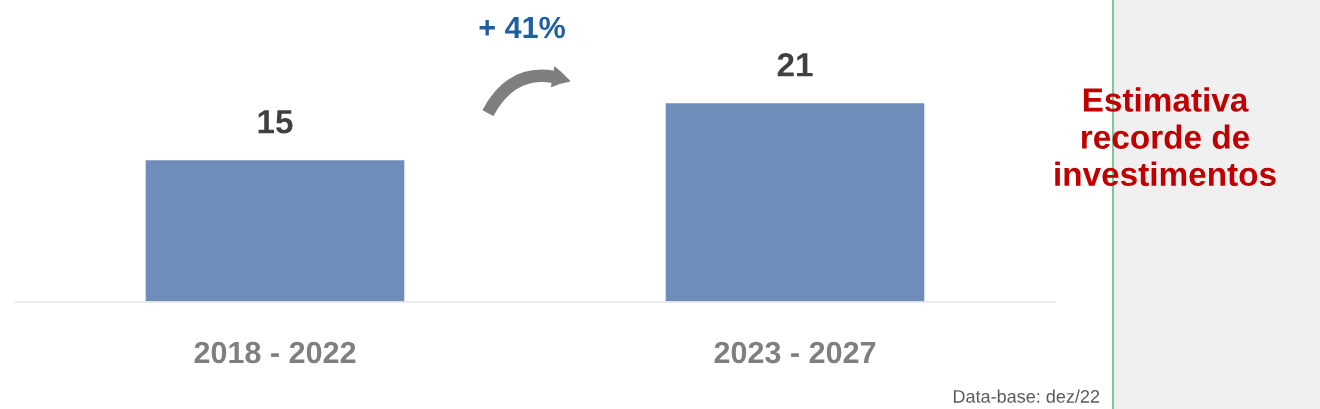  What do you see at coordinates (795, 65) in the screenshot?
I see `data-label: 21` at bounding box center [795, 65].